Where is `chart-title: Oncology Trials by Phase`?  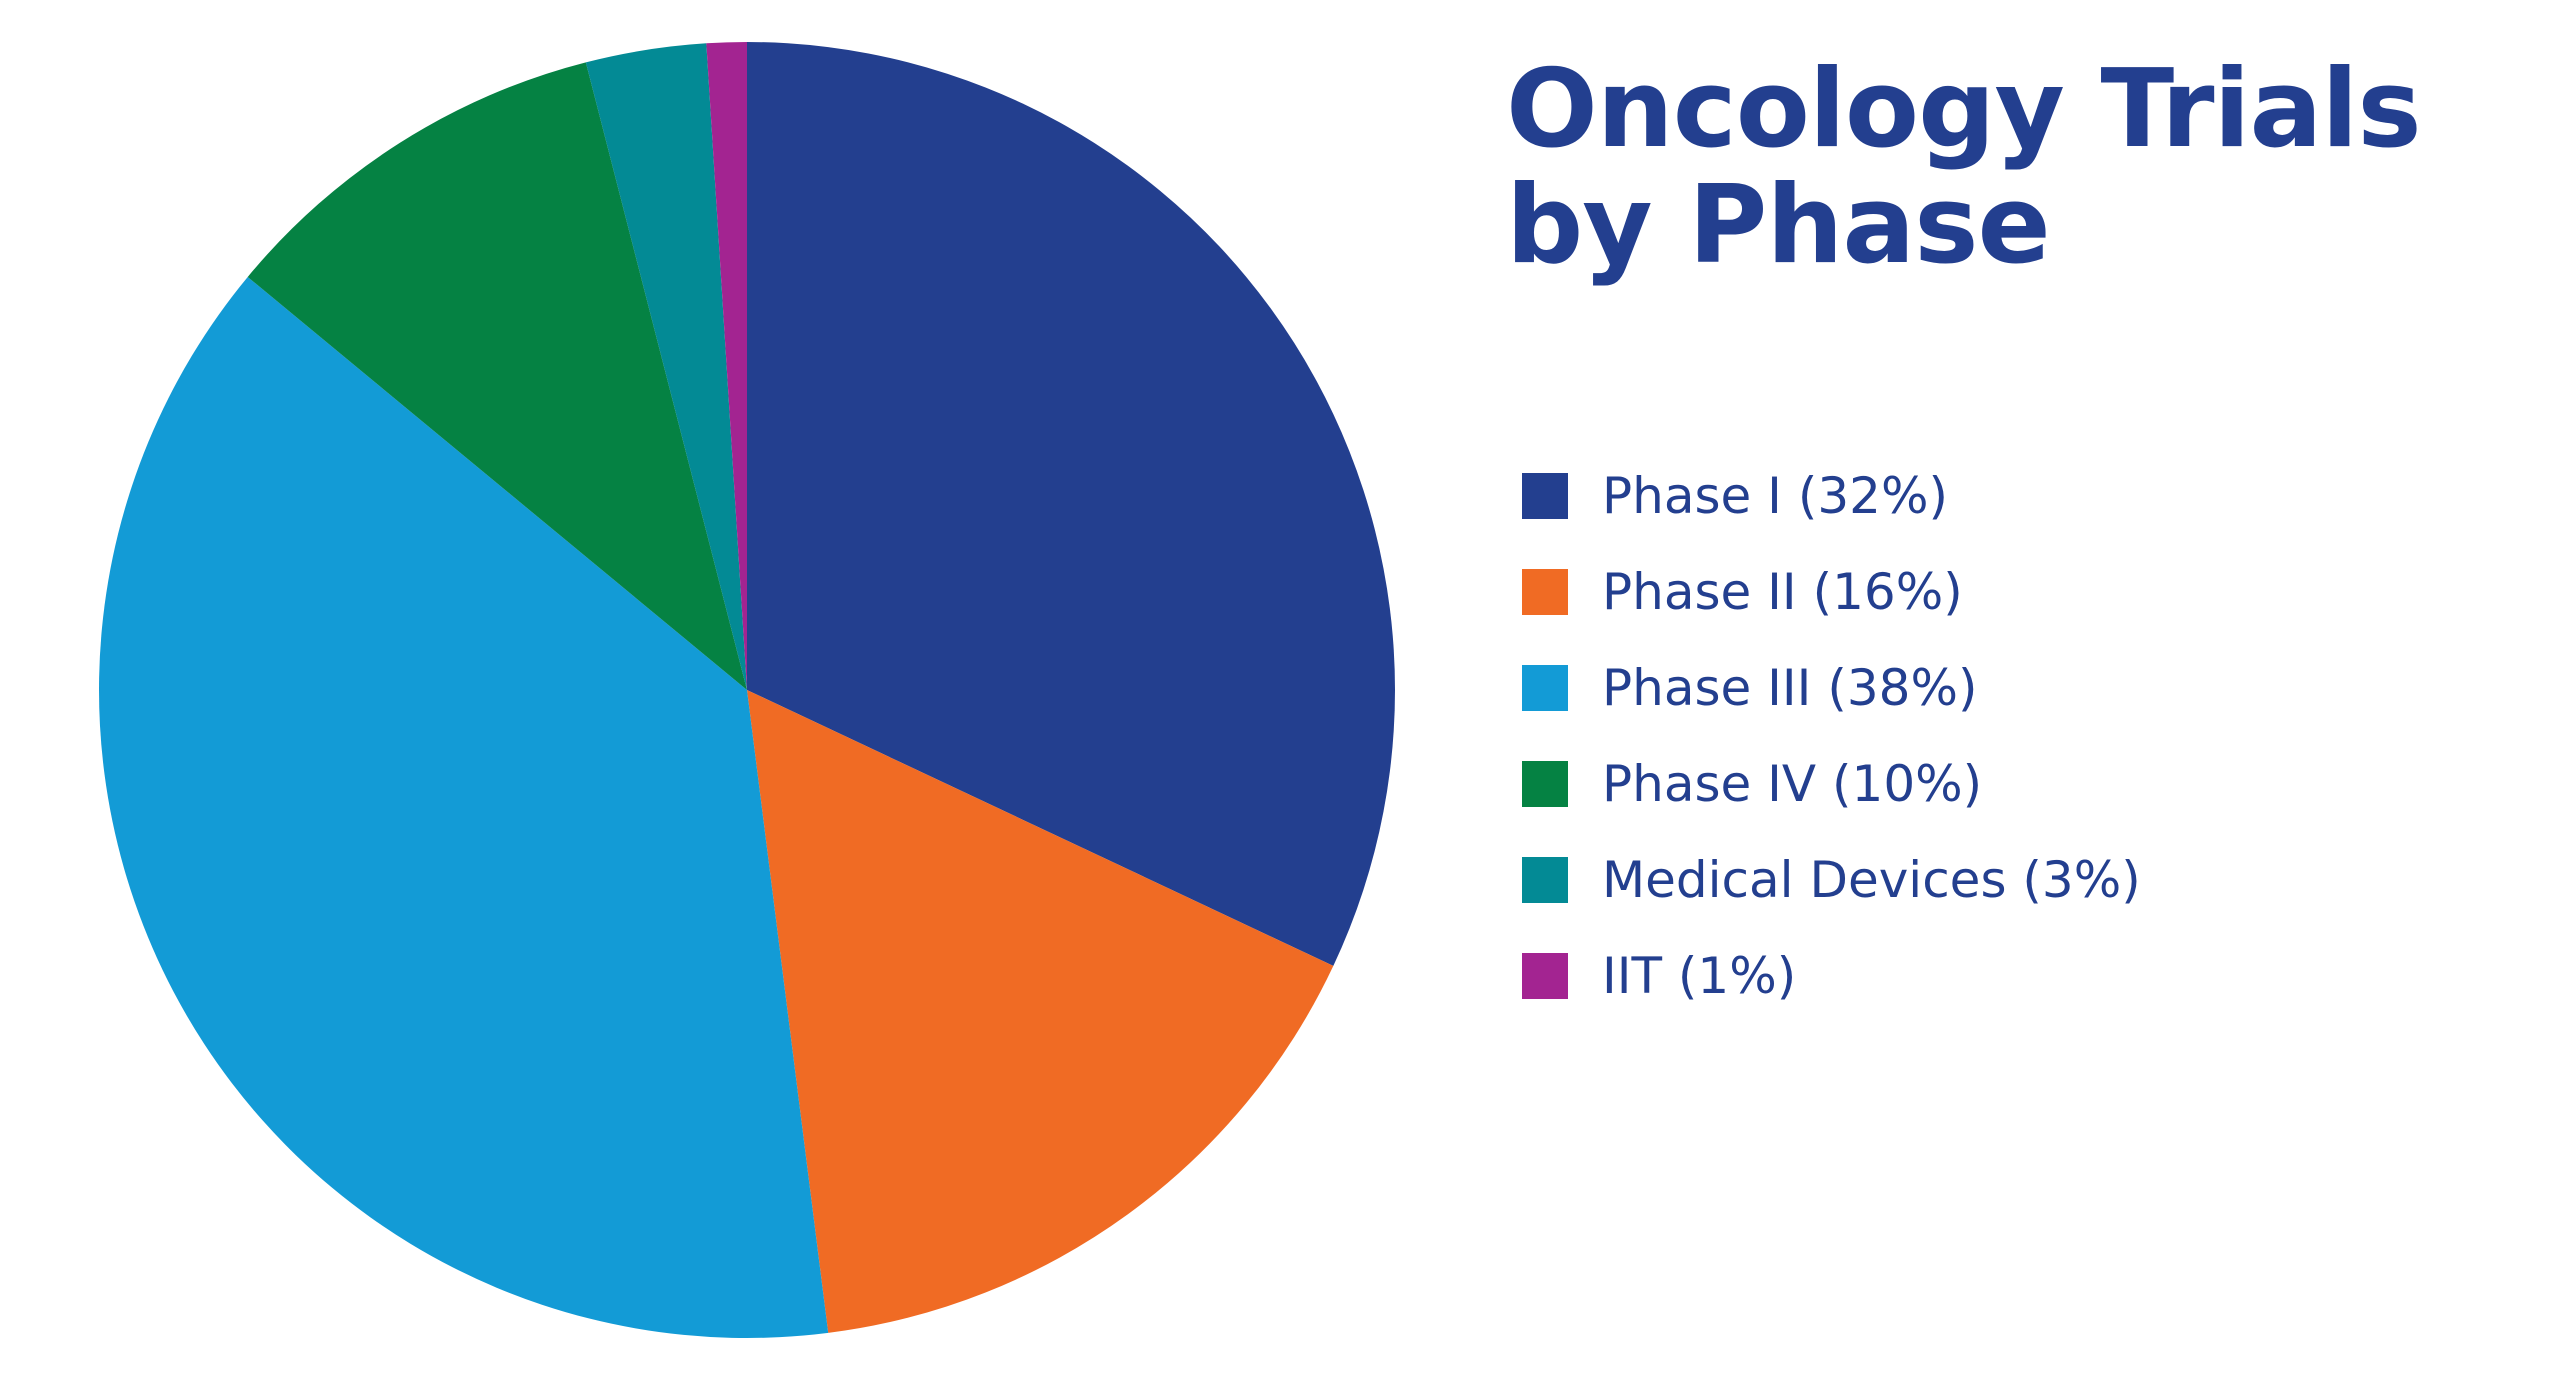 chart-title: Oncology Trials by Phase is located at coordinates (2016, 168).